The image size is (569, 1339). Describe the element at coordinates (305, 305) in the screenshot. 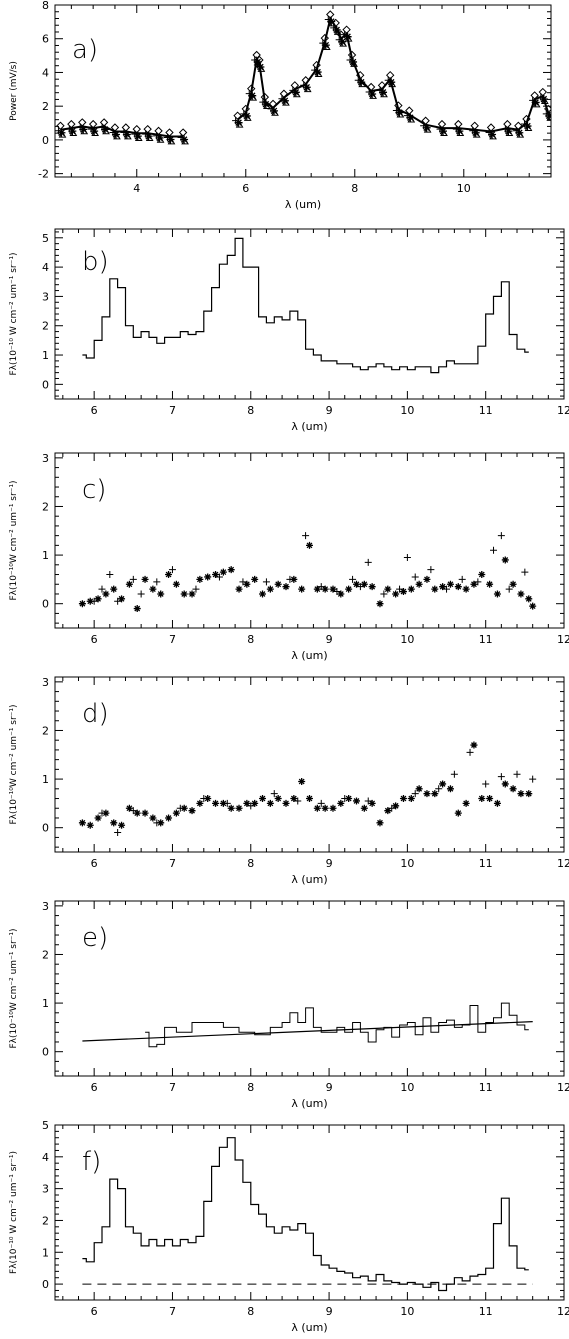

I see `step-spectrum` at that location.